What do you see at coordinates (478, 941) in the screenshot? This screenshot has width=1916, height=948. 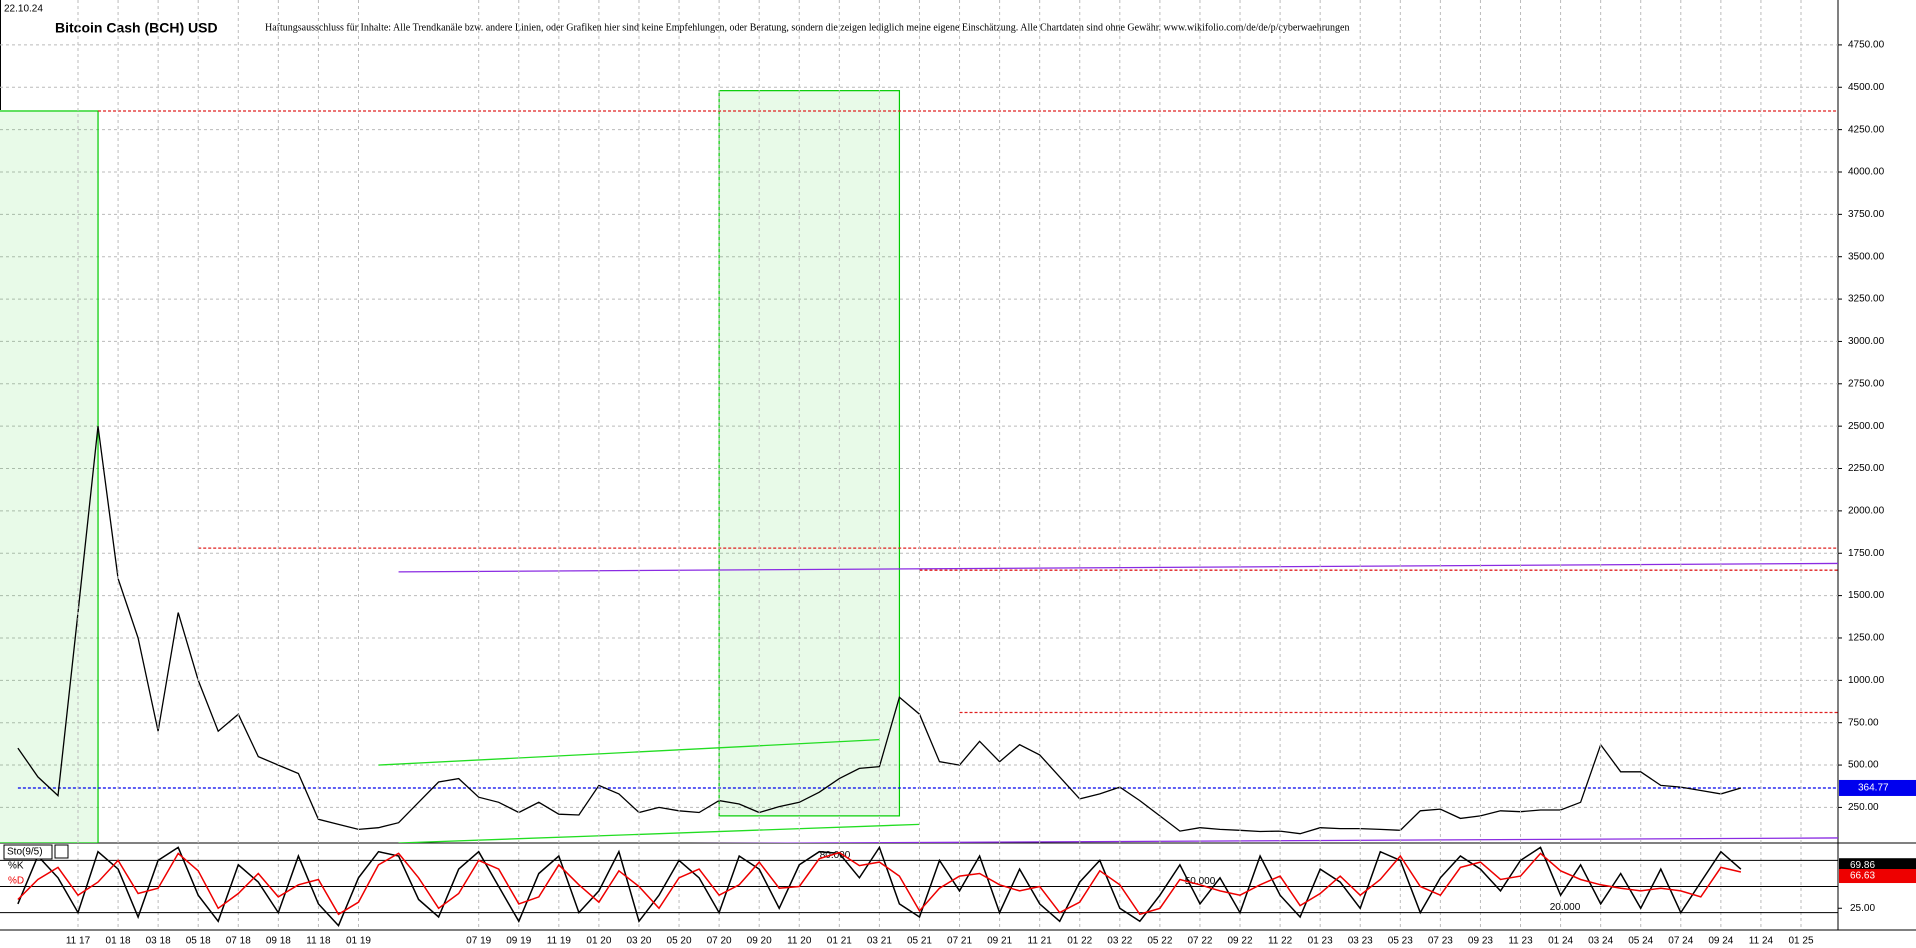 I see `x-tick-label: 07 19` at bounding box center [478, 941].